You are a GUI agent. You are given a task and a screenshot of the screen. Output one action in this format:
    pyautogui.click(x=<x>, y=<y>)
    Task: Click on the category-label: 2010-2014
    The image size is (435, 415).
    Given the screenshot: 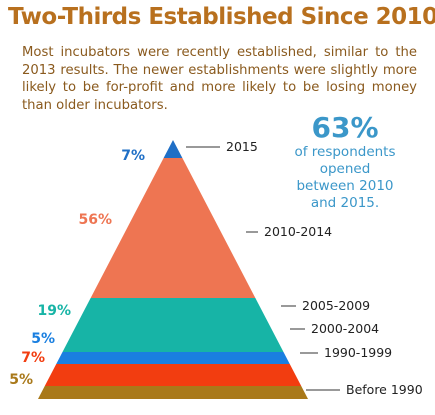 What is the action you would take?
    pyautogui.click(x=298, y=231)
    